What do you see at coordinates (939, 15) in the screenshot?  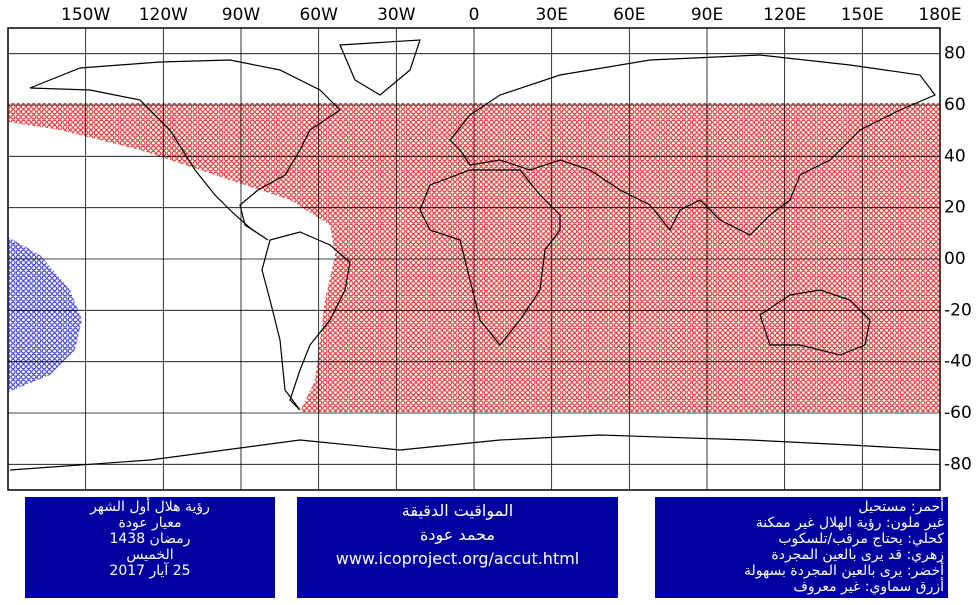 I see `longitude-label: 180E` at bounding box center [939, 15].